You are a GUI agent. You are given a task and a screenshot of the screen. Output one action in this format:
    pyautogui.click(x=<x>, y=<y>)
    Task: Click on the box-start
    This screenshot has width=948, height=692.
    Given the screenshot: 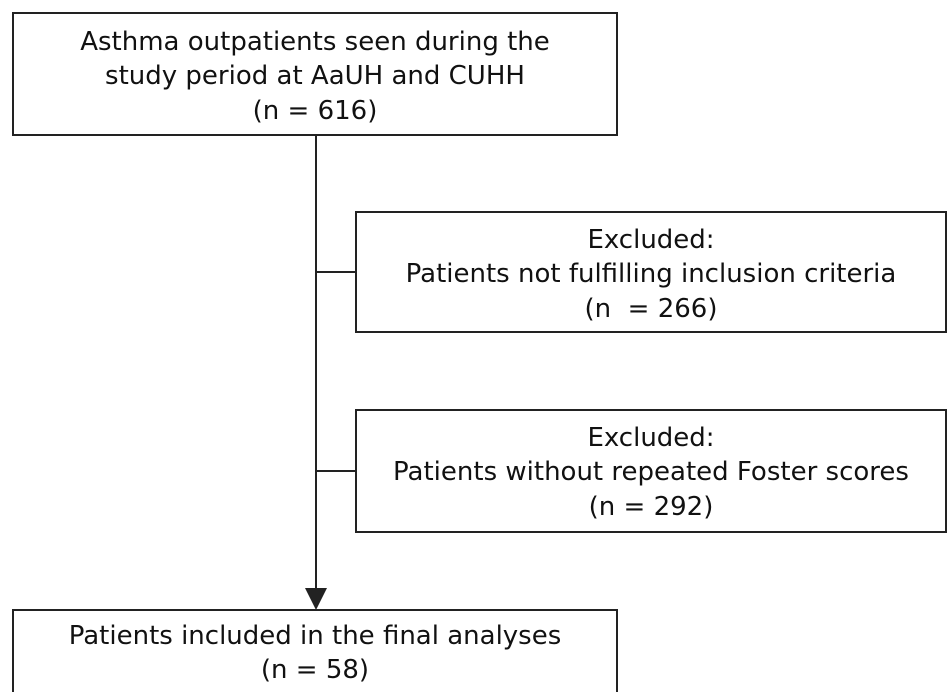 What is the action you would take?
    pyautogui.click(x=315, y=74)
    